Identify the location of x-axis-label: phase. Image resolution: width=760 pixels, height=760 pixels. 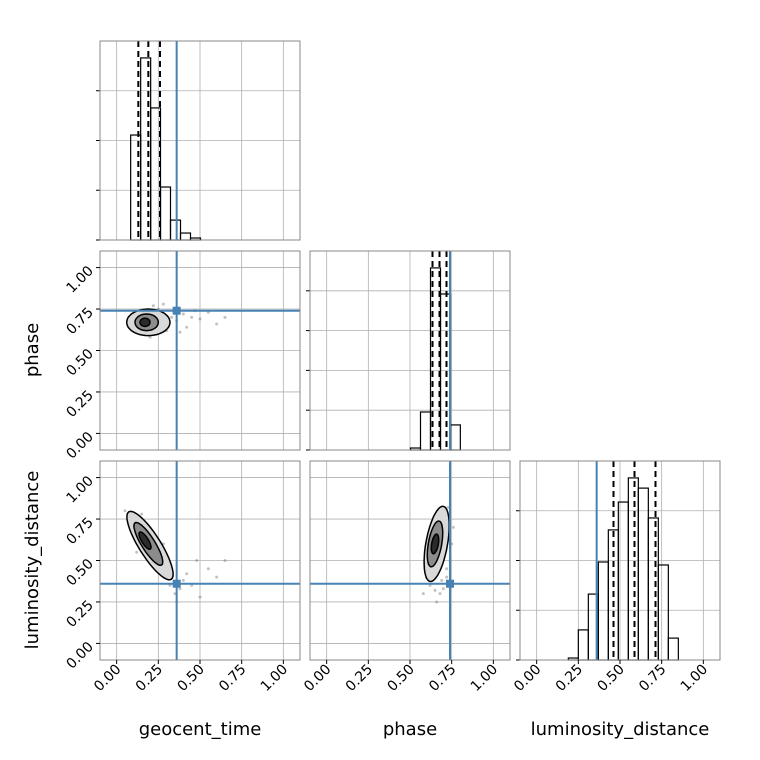
(410, 729).